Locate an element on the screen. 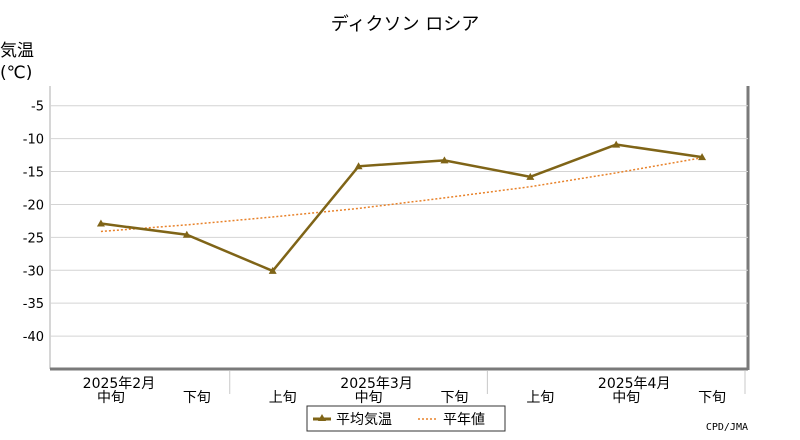 The height and width of the screenshot is (440, 800). series-line is located at coordinates (401, 194).